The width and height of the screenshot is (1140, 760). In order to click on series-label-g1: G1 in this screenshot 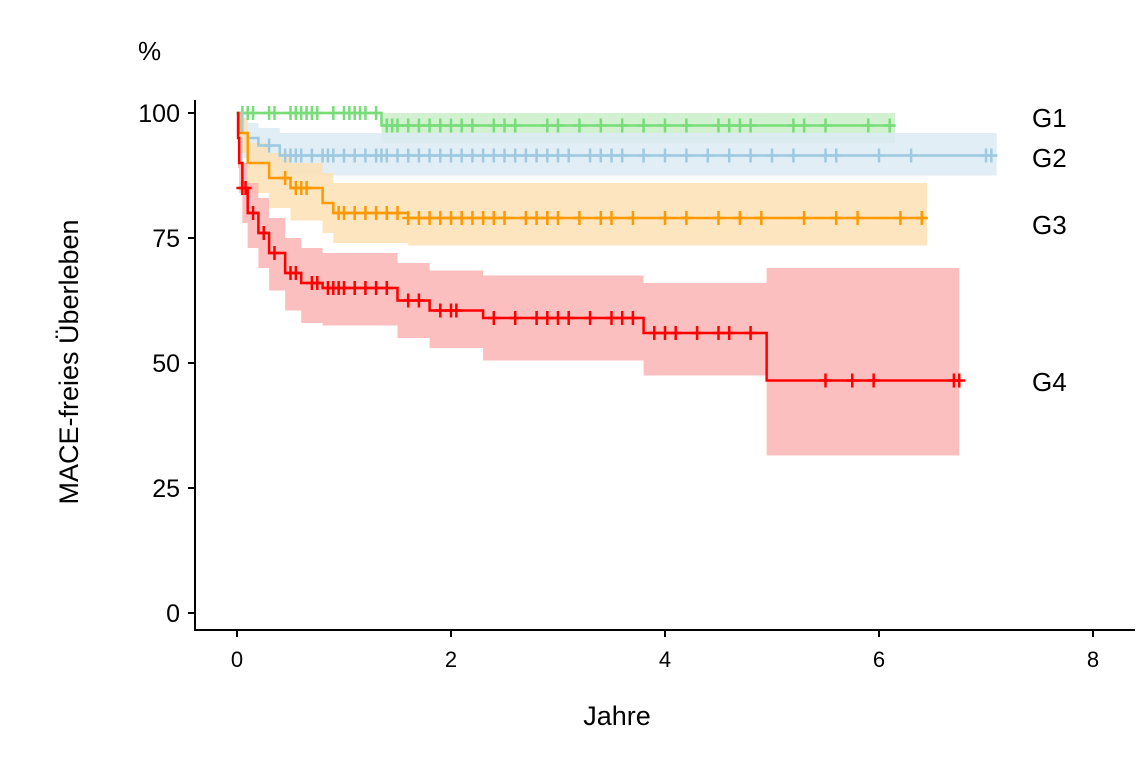, I will do `click(1049, 118)`.